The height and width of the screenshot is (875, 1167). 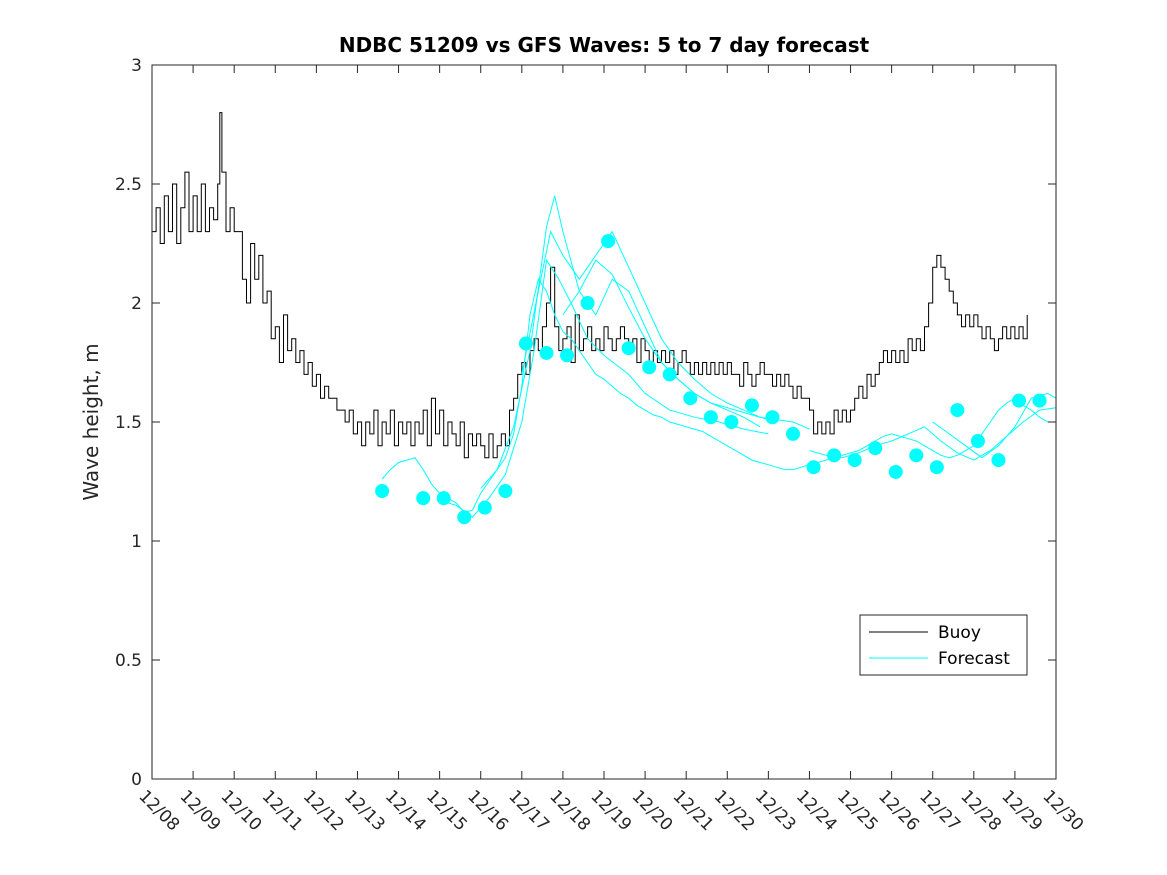 I want to click on y-tick-label: 3, so click(x=136, y=66).